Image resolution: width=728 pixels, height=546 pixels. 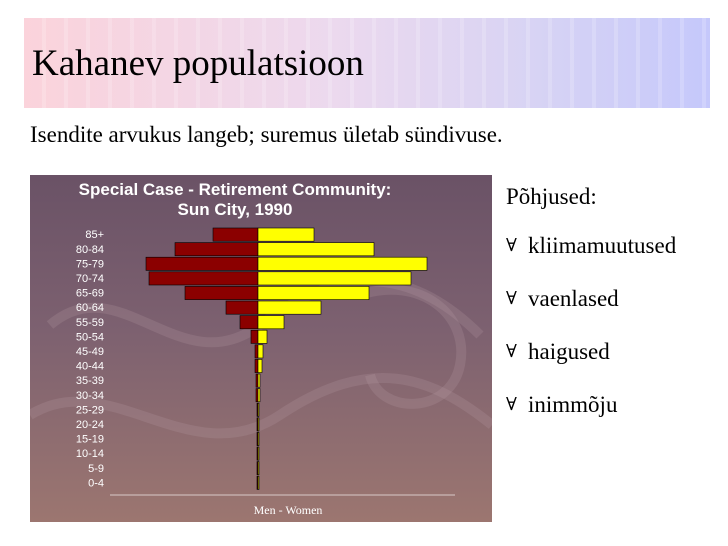 I want to click on tick-label-55-59: 55-59, so click(x=90, y=323).